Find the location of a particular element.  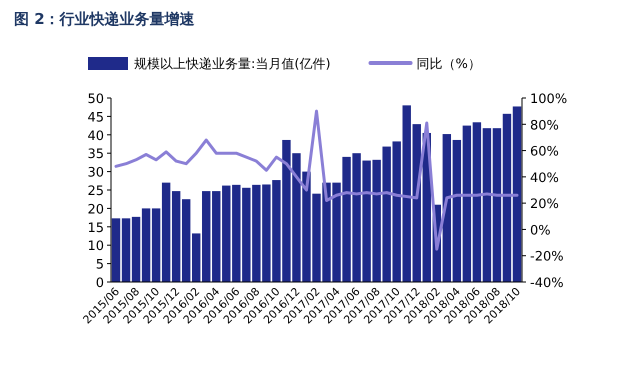

y-tick-label: 15 is located at coordinates (95, 228).